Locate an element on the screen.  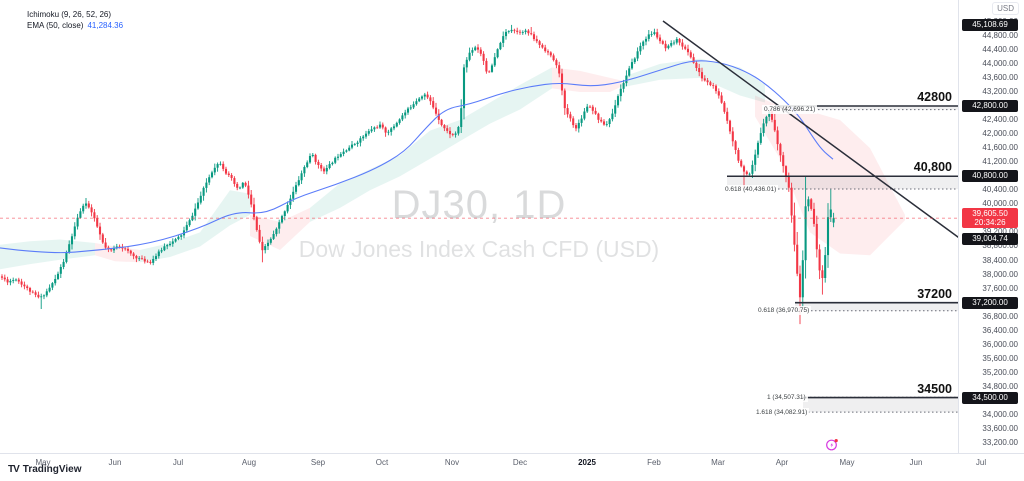
price-tick: 33,600.00 is located at coordinates (1000, 429).